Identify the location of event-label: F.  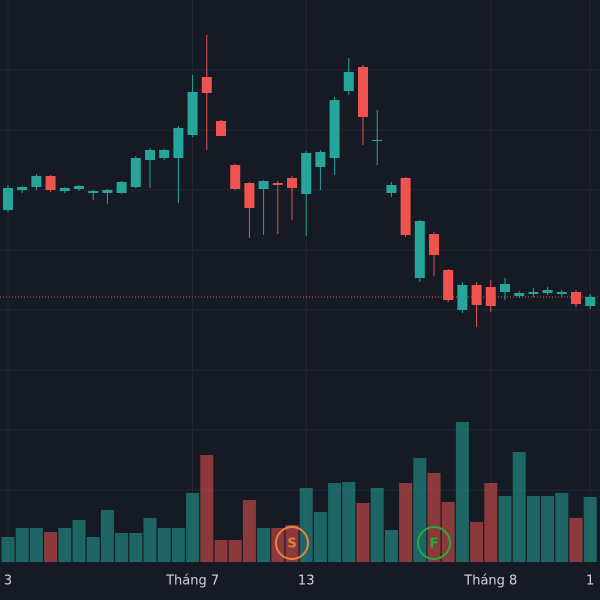
(434, 544).